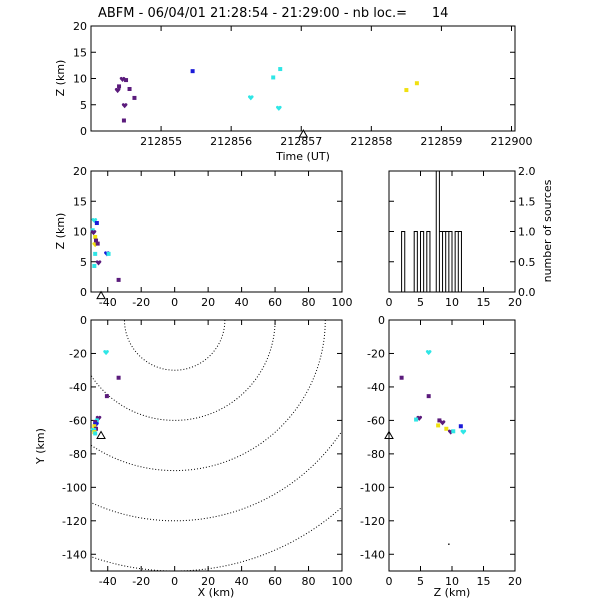 This screenshot has height=600, width=600. I want to click on y-axis-label-y-vs-x: Y (km), so click(40, 446).